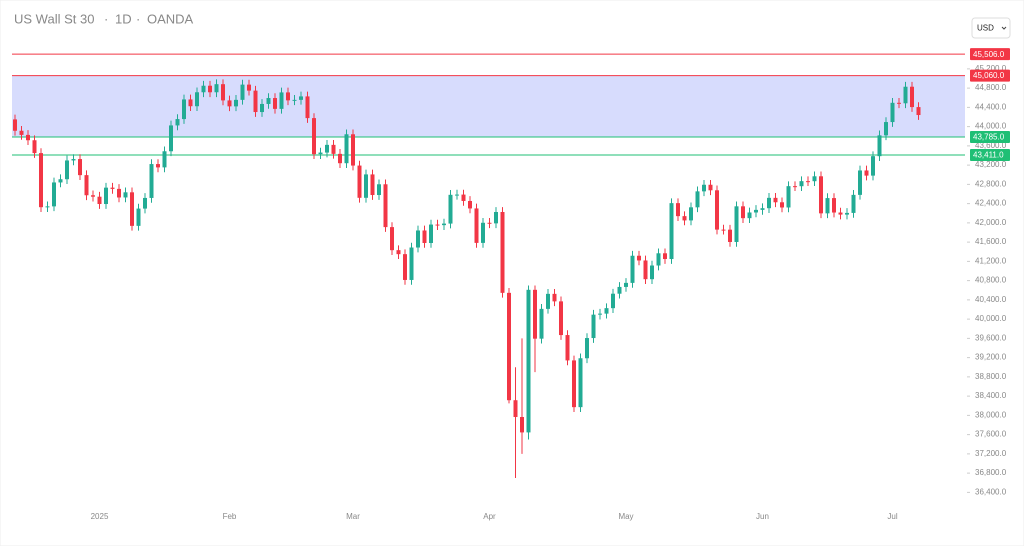  What do you see at coordinates (991, 337) in the screenshot?
I see `y-tick-label: 39,600.0` at bounding box center [991, 337].